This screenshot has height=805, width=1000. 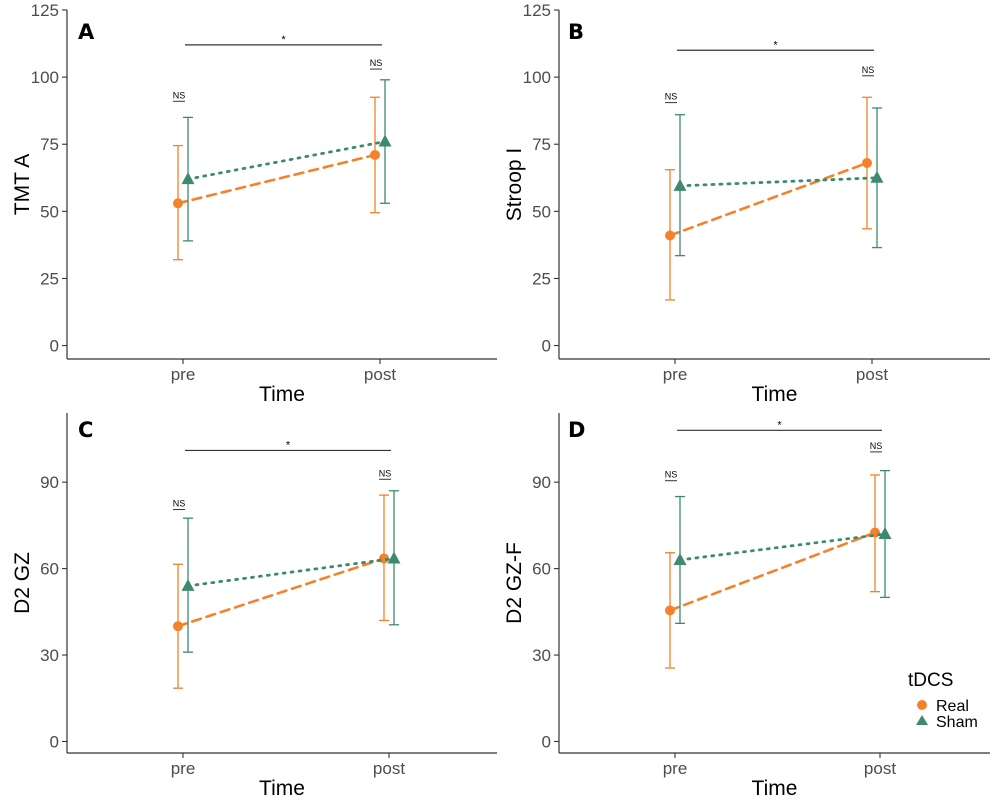 I want to click on y-axis-title: TMT A, so click(x=22, y=184).